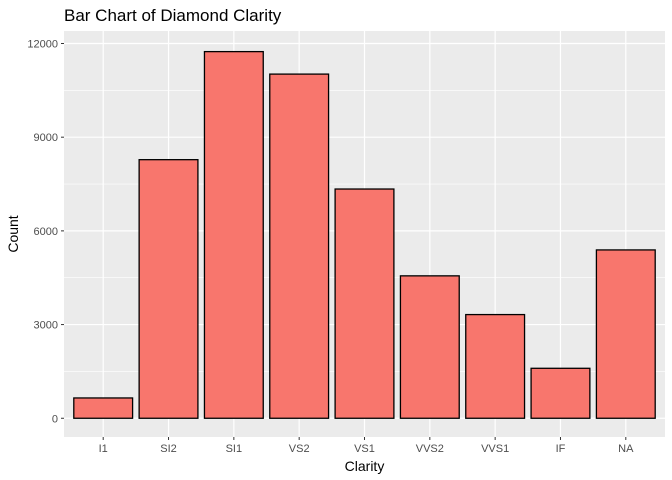 Image resolution: width=672 pixels, height=480 pixels. Describe the element at coordinates (103, 408) in the screenshot. I see `bar-i1` at that location.